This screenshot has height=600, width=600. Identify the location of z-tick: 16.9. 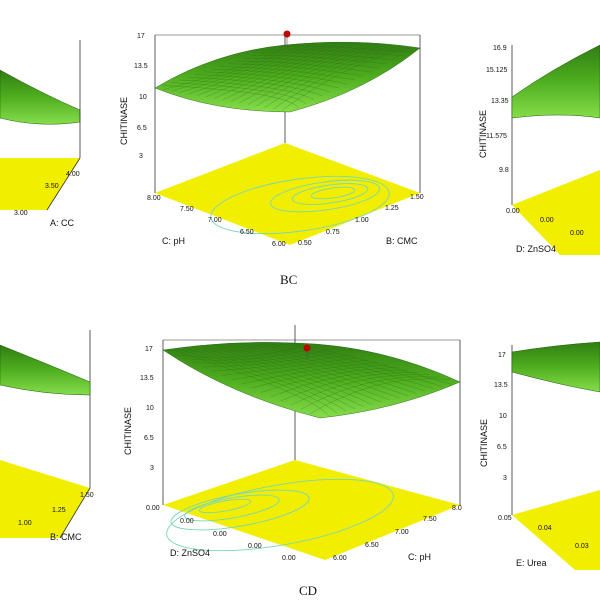
(500, 48).